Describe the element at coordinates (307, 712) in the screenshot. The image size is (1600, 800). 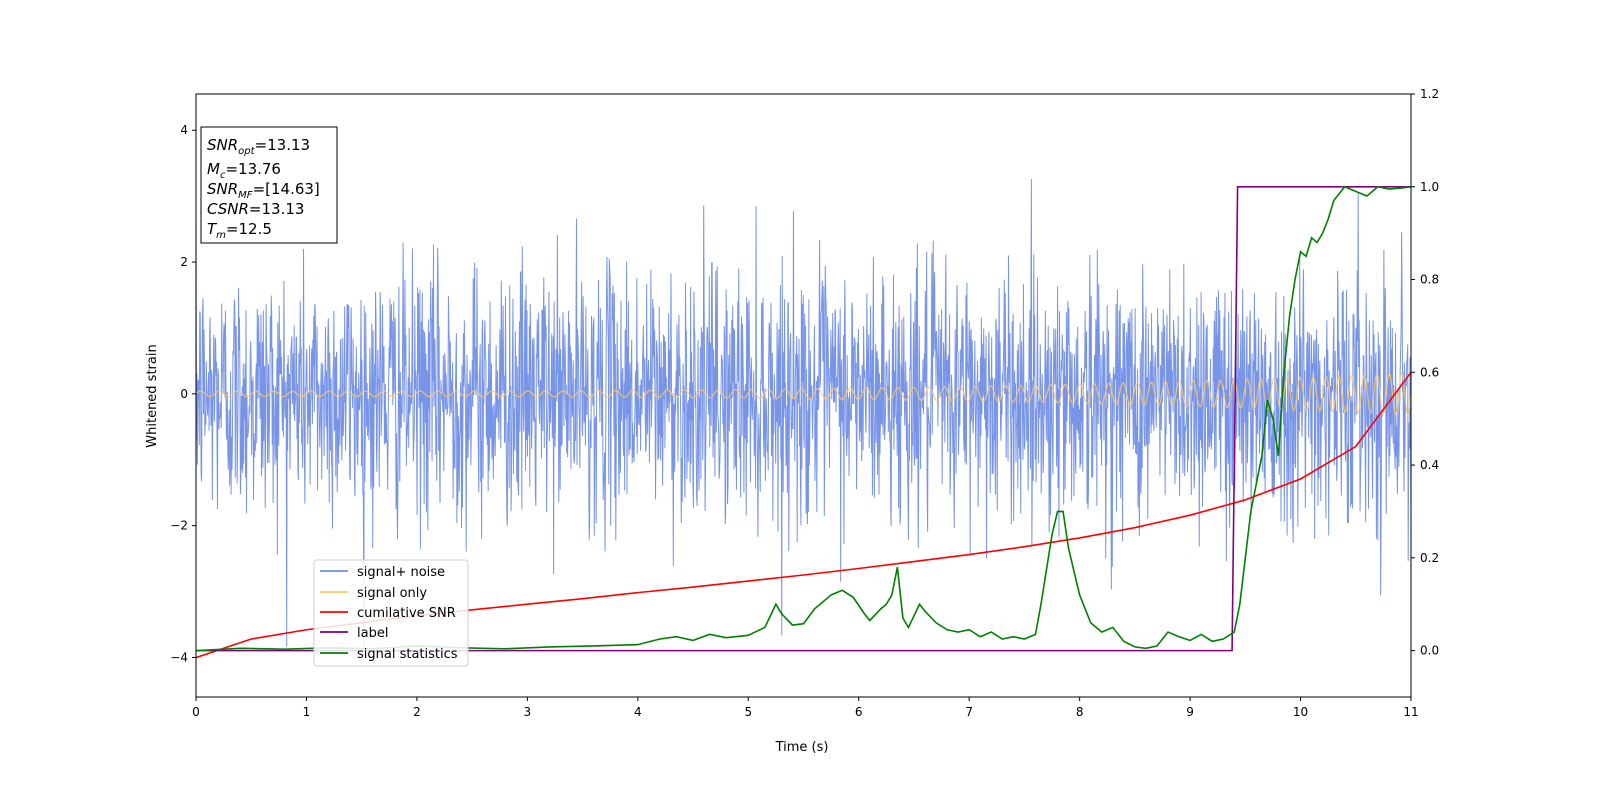
I see `x-tick-label: 1` at that location.